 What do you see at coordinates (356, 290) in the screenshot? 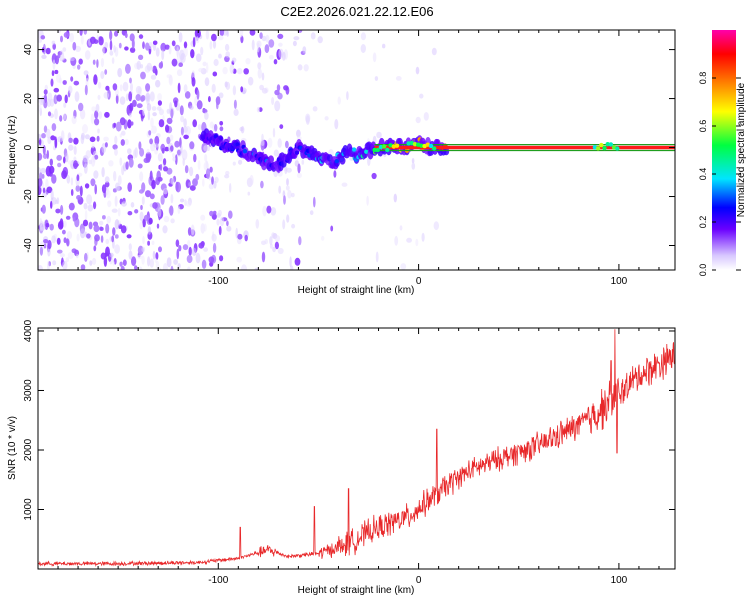
I see `spectrogram-xlabel: Height of straight line (km)` at bounding box center [356, 290].